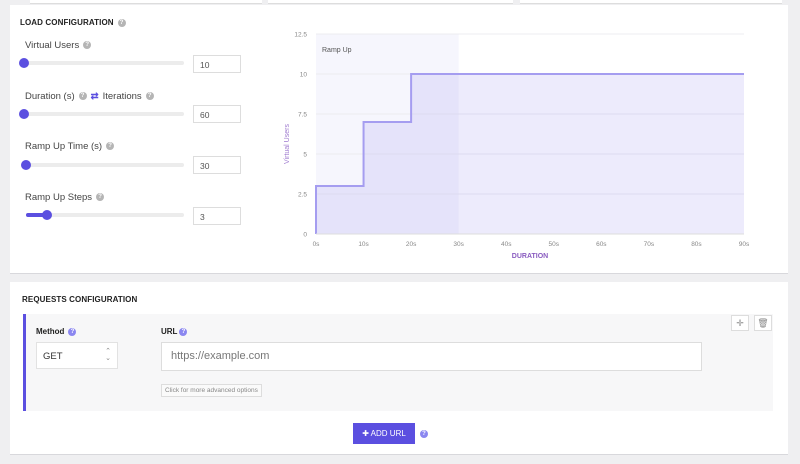  Describe the element at coordinates (80, 299) in the screenshot. I see `section-title: REQUESTS CONFIGURATION` at that location.